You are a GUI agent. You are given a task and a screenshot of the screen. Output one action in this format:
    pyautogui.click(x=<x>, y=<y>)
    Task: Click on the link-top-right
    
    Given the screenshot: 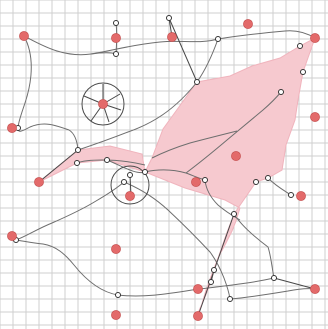 What is the action you would take?
    pyautogui.click(x=183, y=50)
    